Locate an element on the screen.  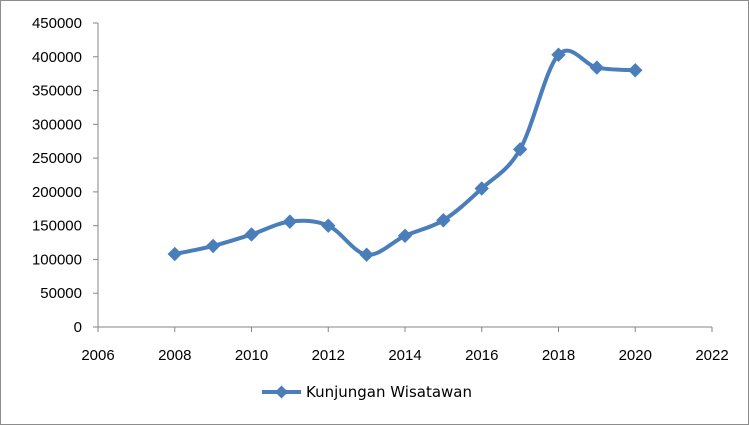
x-tick-label: 2018 is located at coordinates (558, 355).